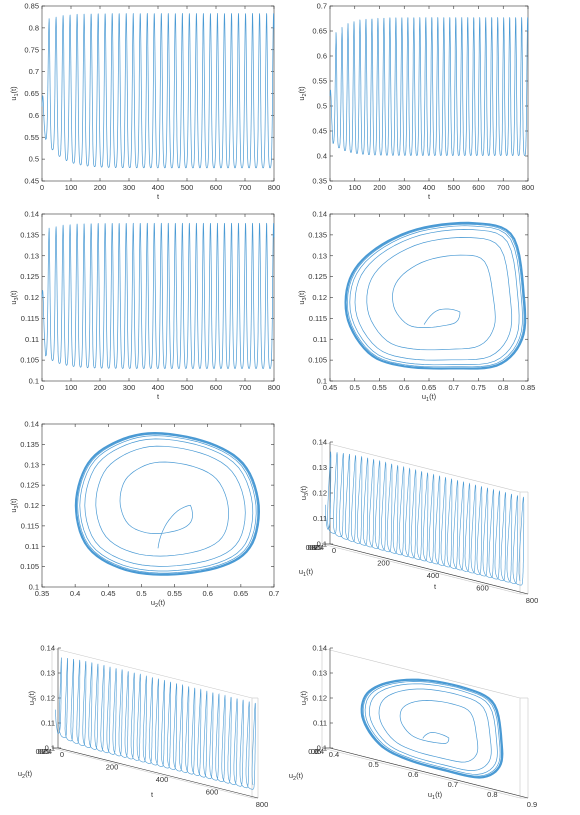  What do you see at coordinates (108, 593) in the screenshot?
I see `x-tick-label: 0.45` at bounding box center [108, 593].